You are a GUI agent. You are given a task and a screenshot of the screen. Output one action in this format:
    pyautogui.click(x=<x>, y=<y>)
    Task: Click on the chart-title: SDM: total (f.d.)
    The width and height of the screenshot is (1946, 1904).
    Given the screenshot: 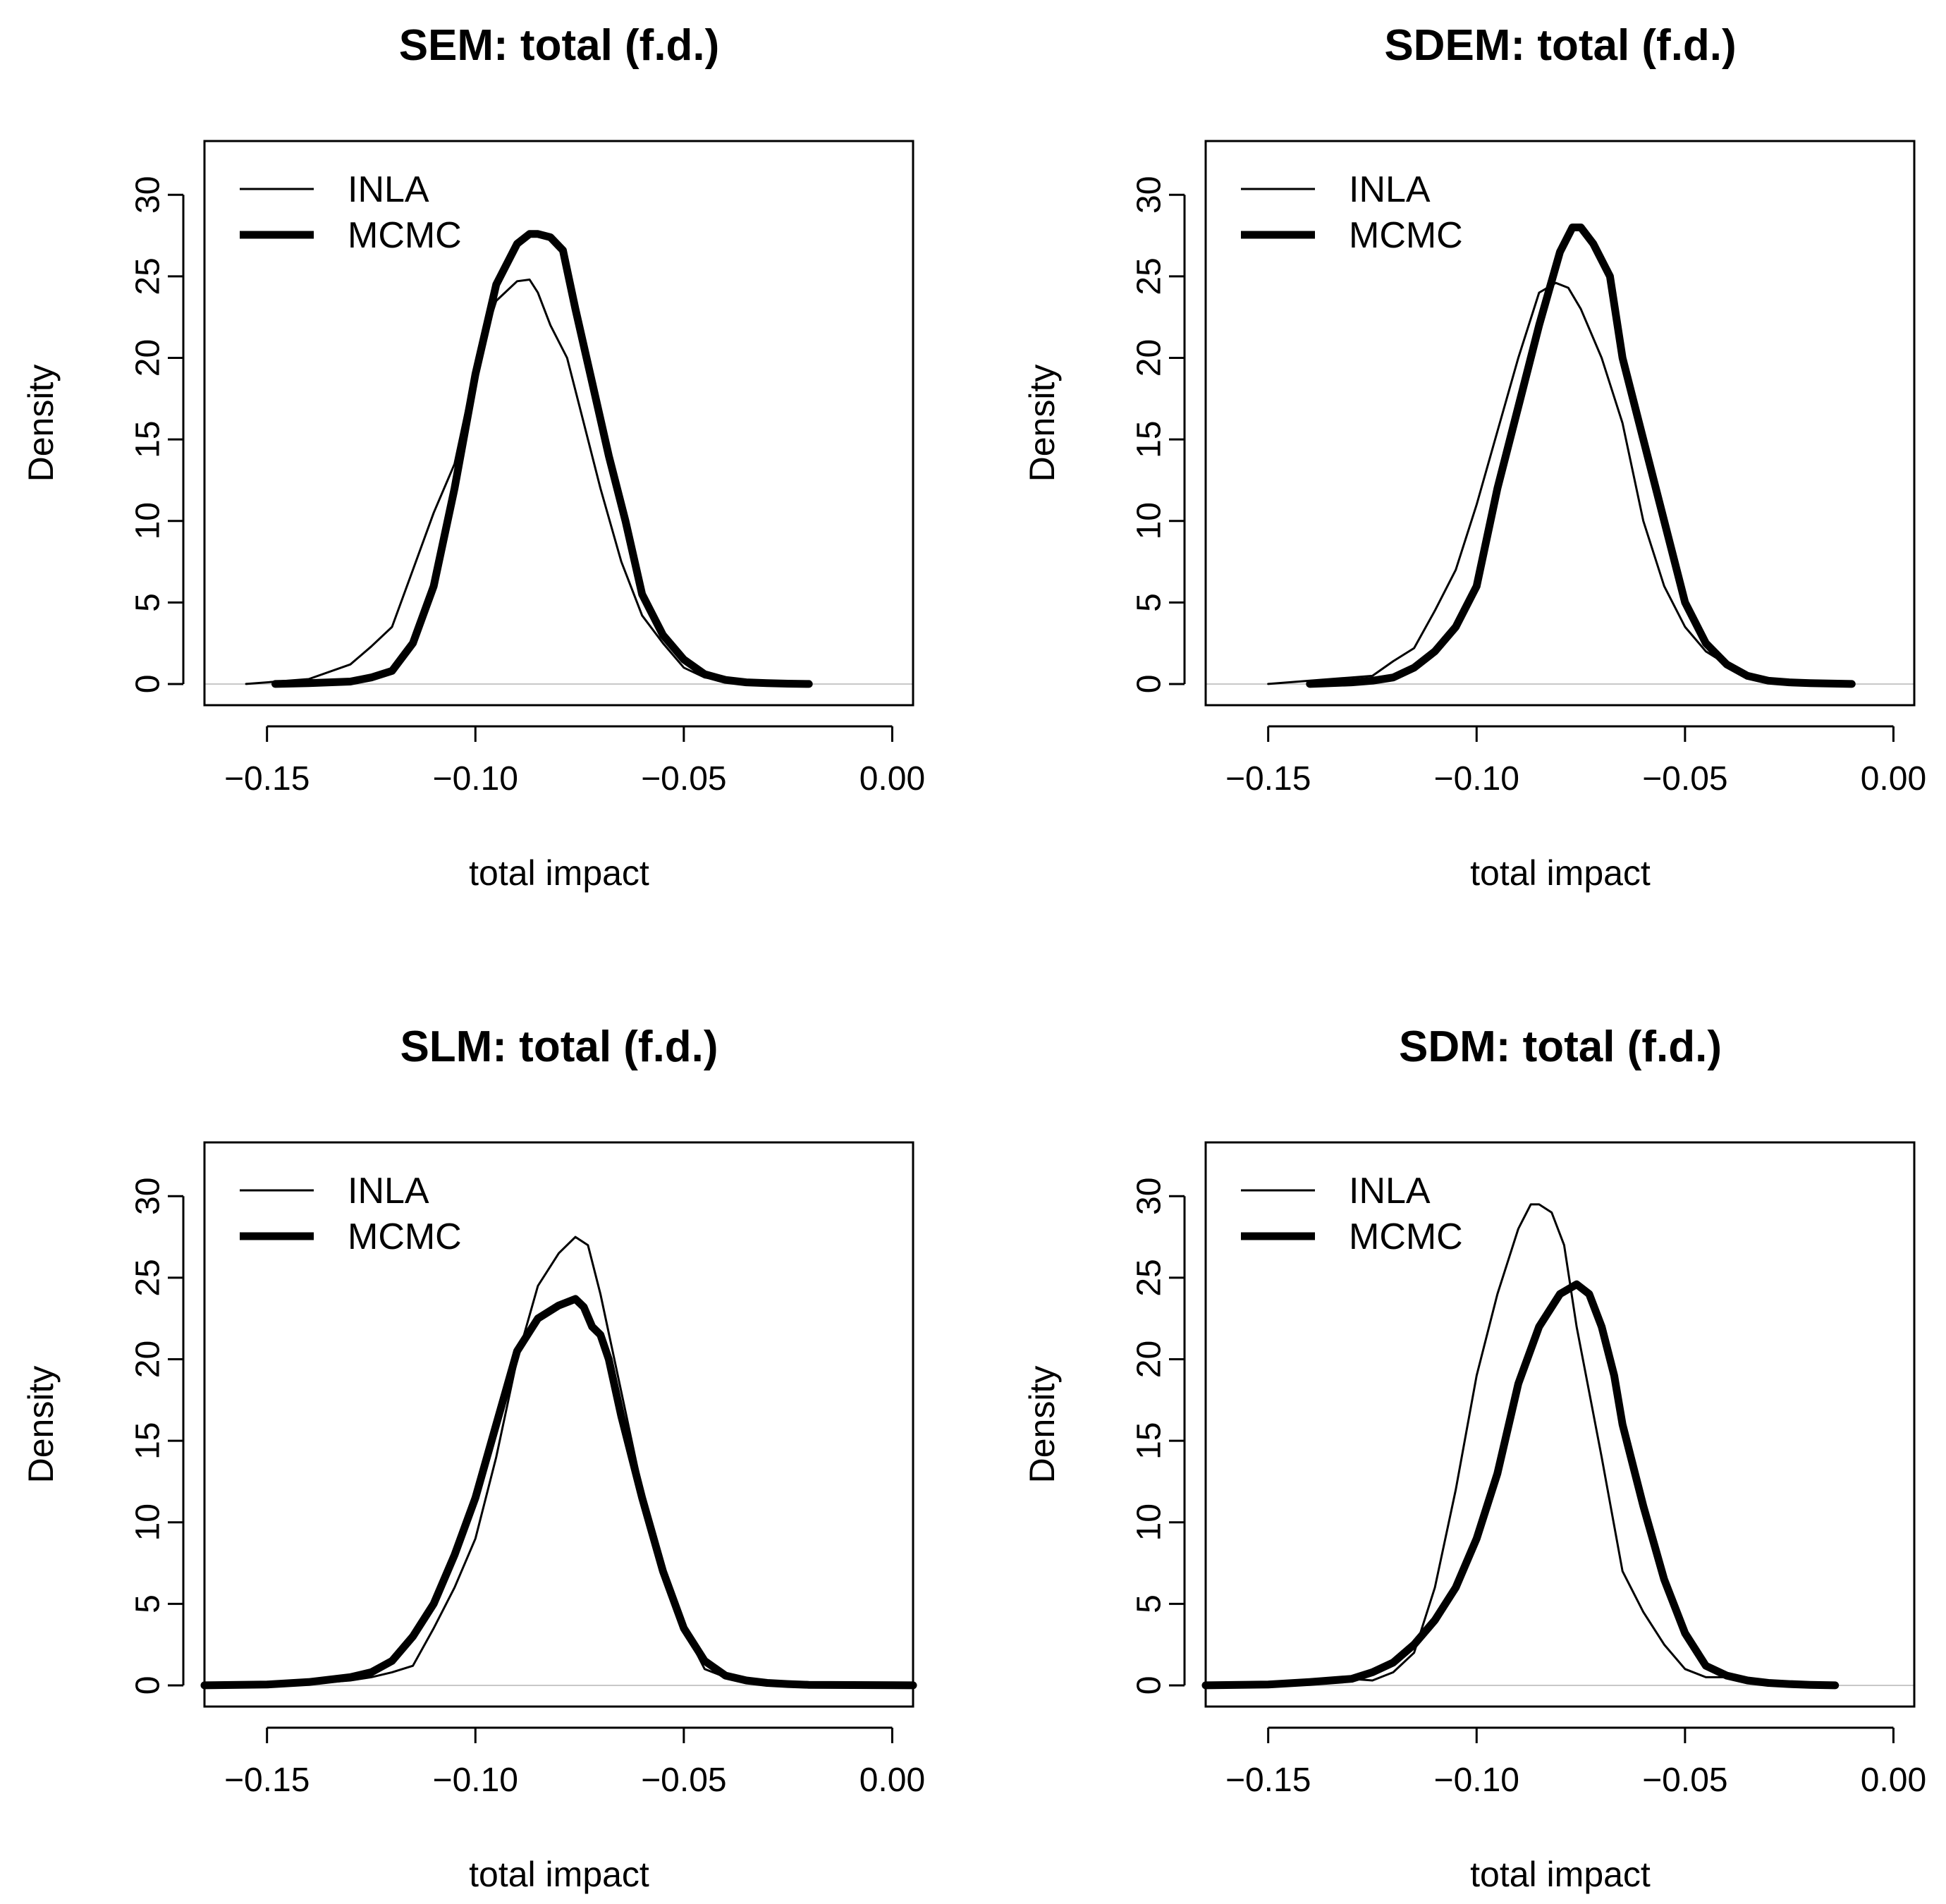 What is the action you would take?
    pyautogui.click(x=1560, y=1047)
    